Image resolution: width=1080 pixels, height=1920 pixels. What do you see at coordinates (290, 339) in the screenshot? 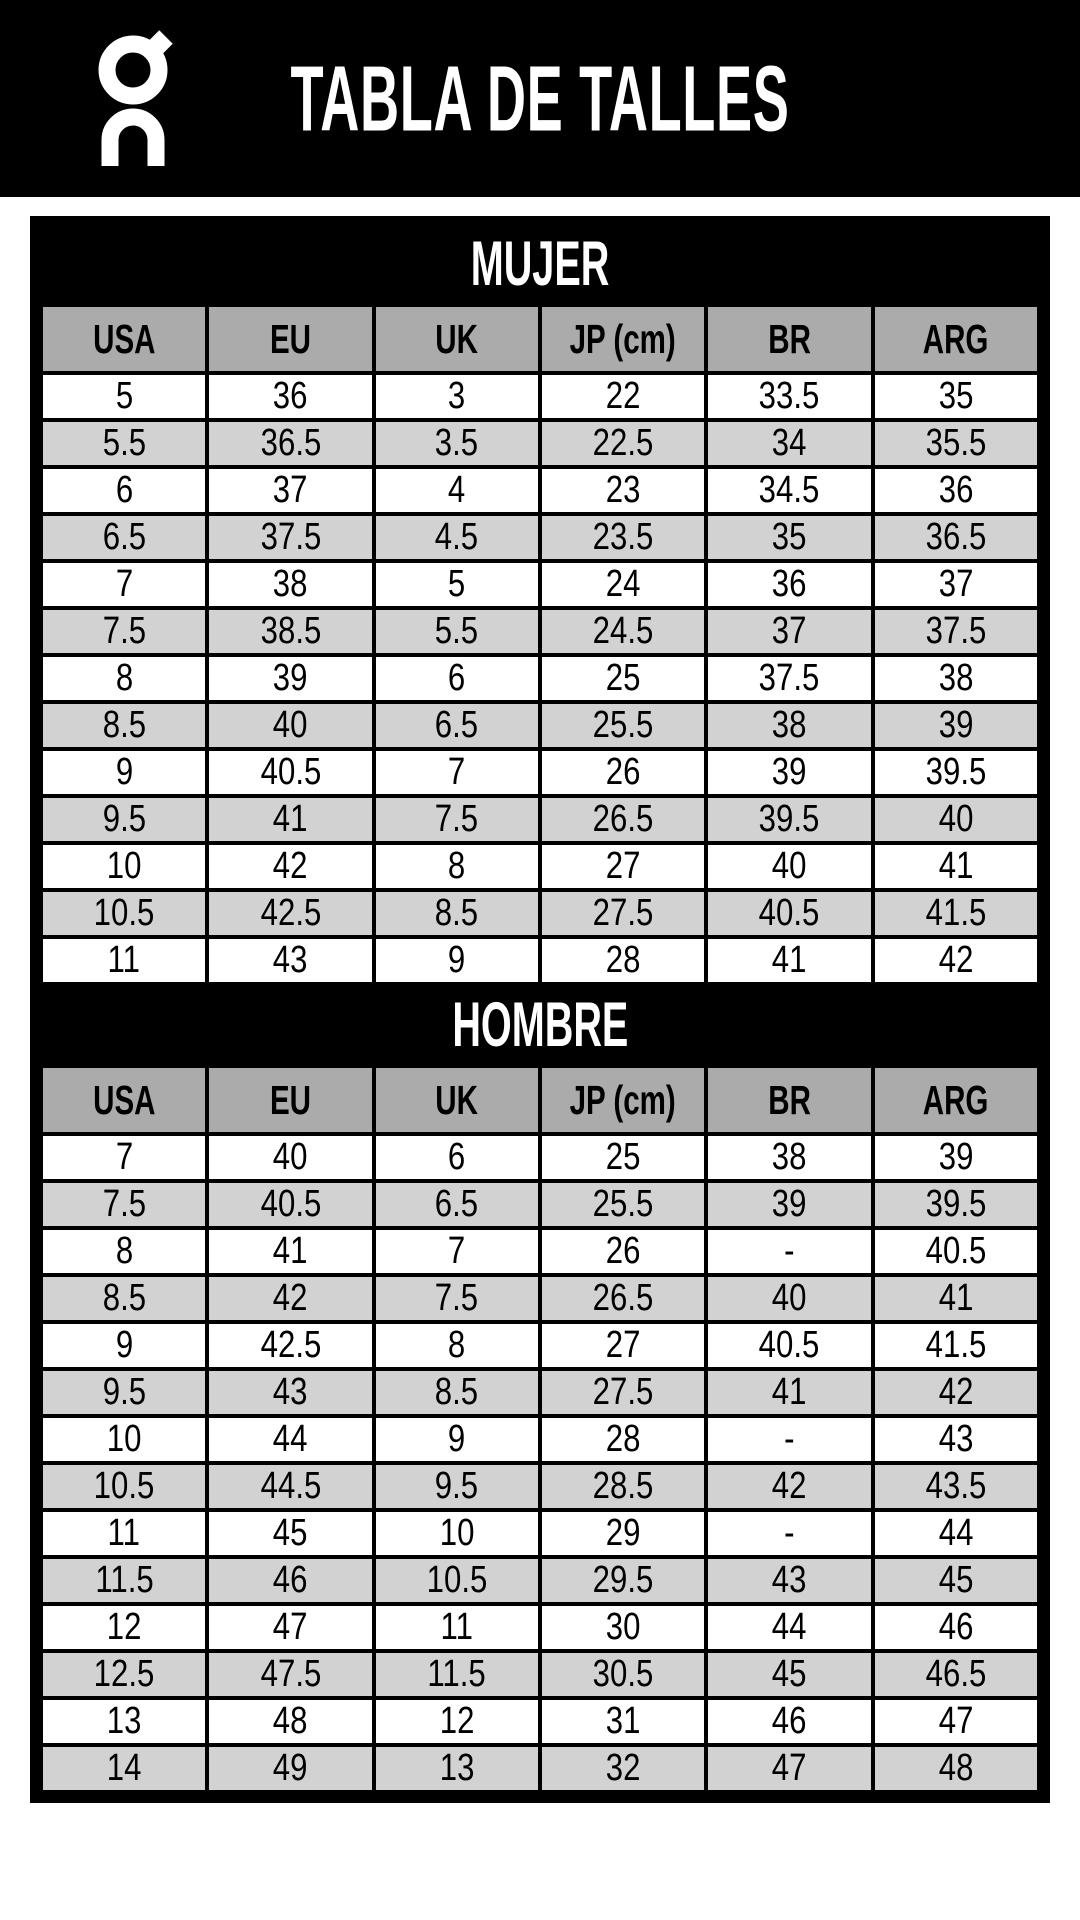
I see `column-header-eu: EU` at bounding box center [290, 339].